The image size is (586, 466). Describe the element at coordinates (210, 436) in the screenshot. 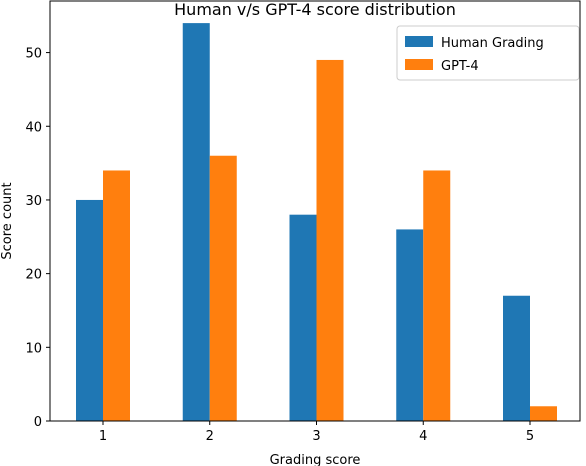

I see `x-tick-label-2: 2` at that location.